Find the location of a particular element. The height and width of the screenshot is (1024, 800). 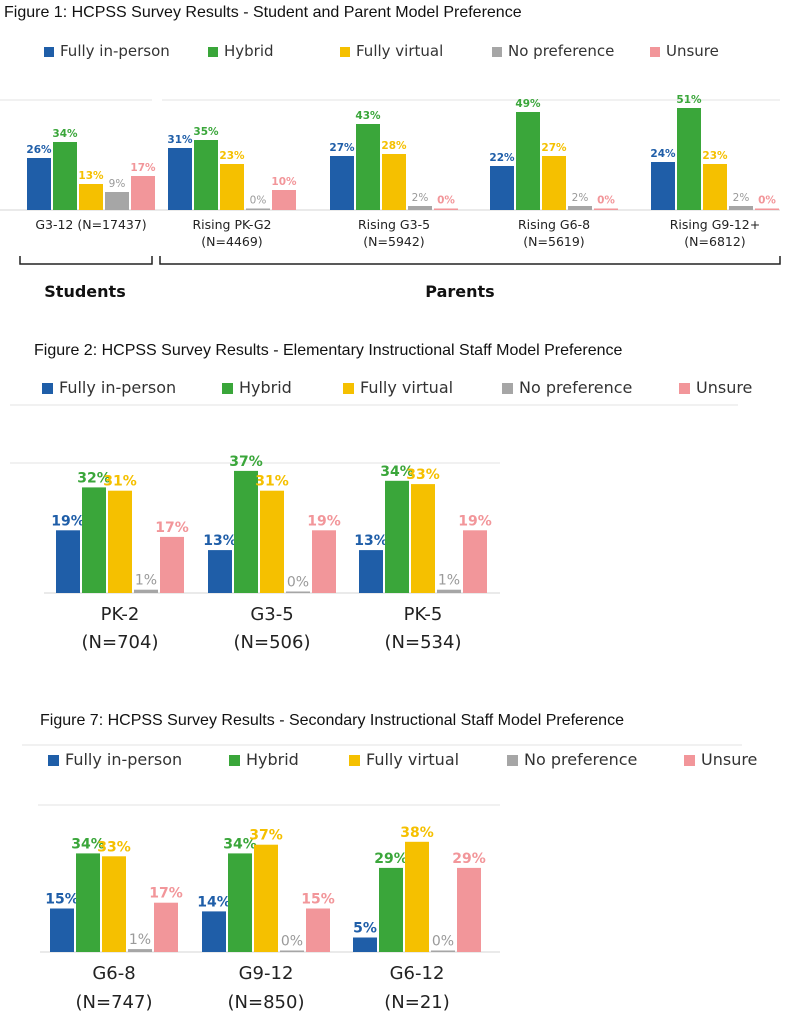

category-label-g6-8-n-747: G6-8 is located at coordinates (113, 973).